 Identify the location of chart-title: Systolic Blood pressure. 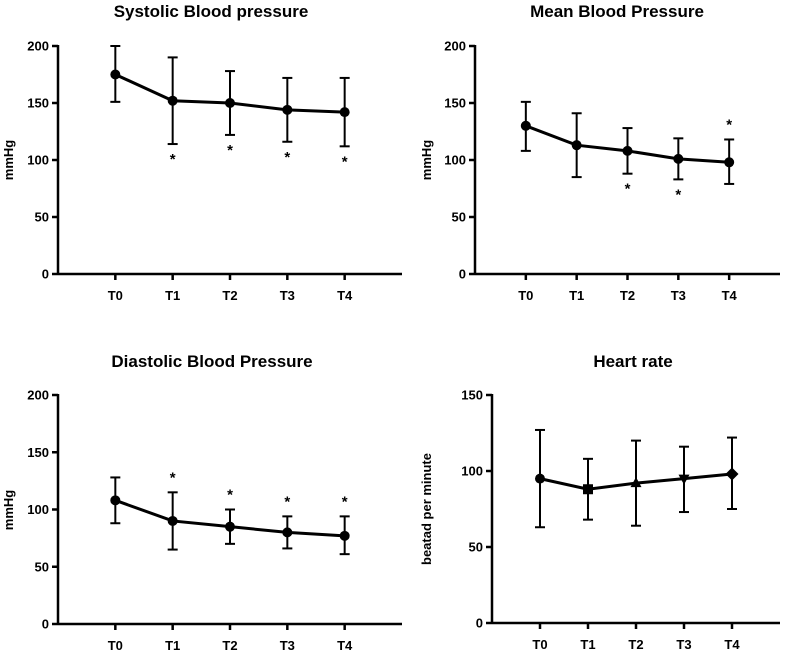
(211, 11).